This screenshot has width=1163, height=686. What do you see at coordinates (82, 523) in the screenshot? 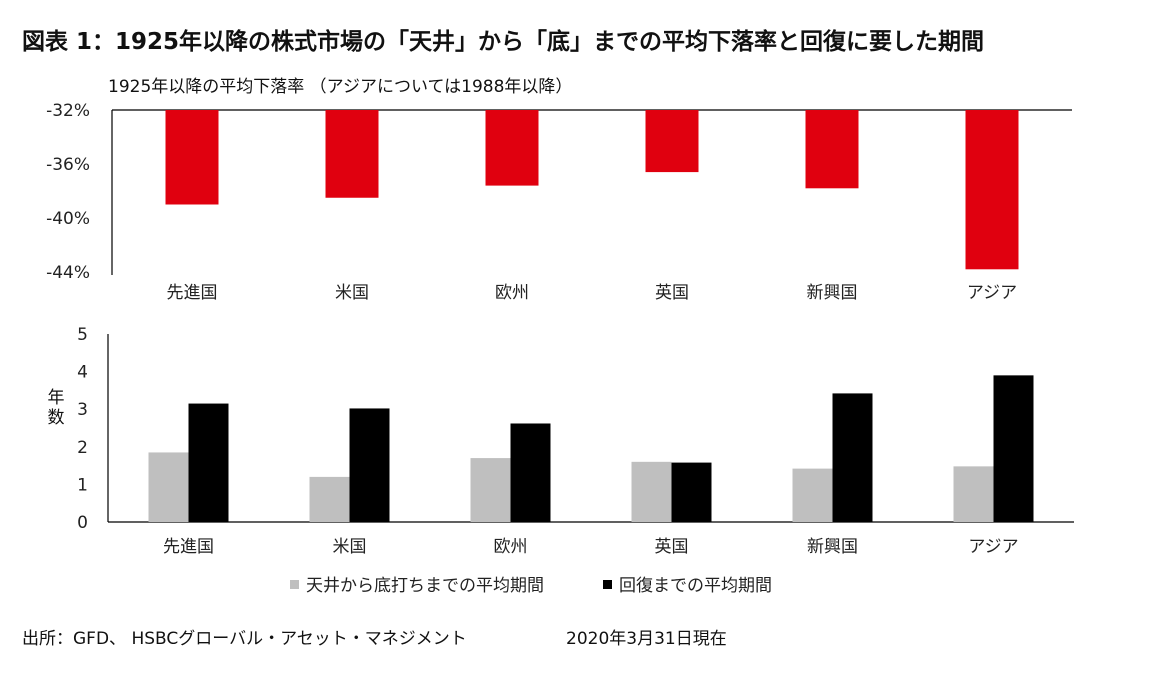
I see `bottom-ytick-label: 0` at bounding box center [82, 523].